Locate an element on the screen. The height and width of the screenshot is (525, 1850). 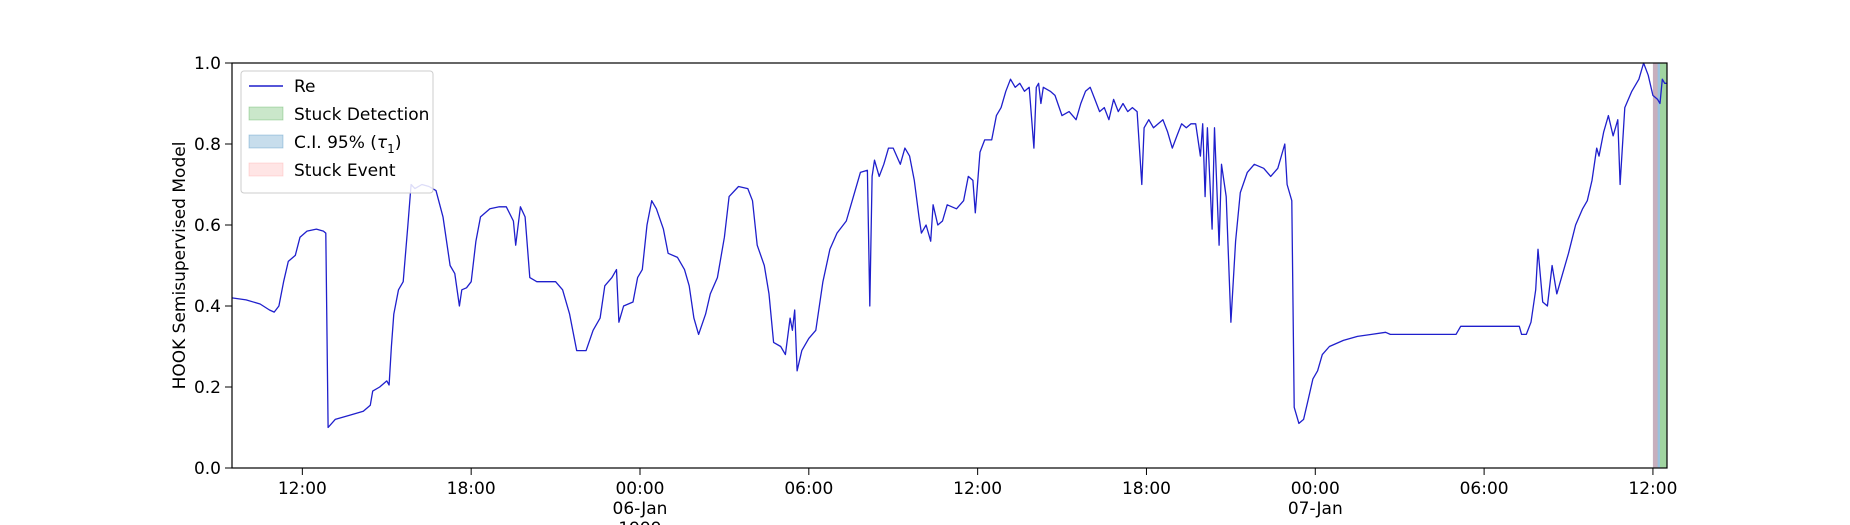
y-tick-label: 0.6 is located at coordinates (207, 226).